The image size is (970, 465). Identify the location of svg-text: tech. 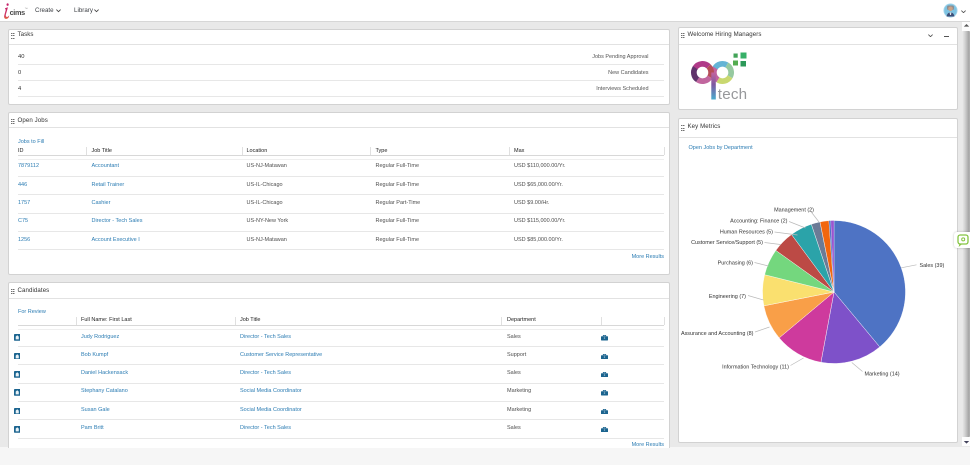
(733, 94).